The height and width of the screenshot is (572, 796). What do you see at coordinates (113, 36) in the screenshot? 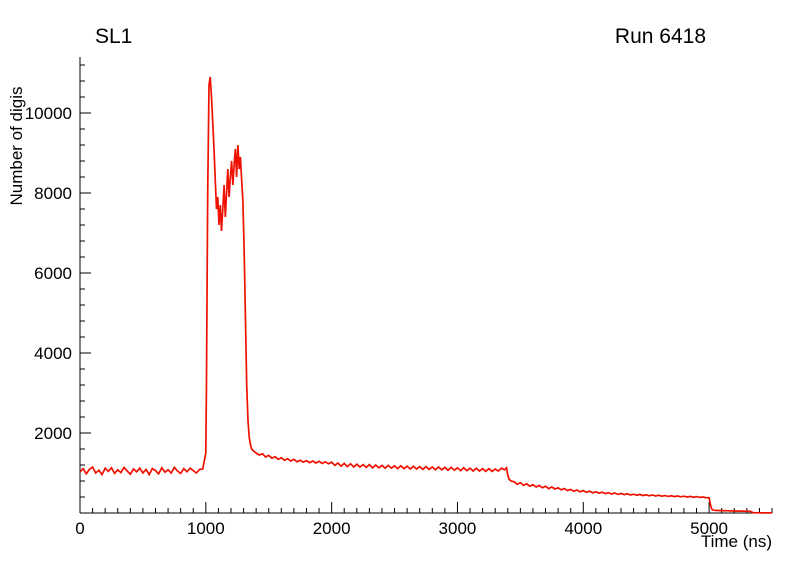
I see `chart-title-left: SL1` at bounding box center [113, 36].